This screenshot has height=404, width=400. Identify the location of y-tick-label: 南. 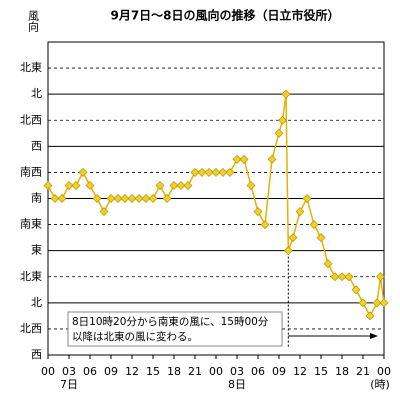
(36, 198).